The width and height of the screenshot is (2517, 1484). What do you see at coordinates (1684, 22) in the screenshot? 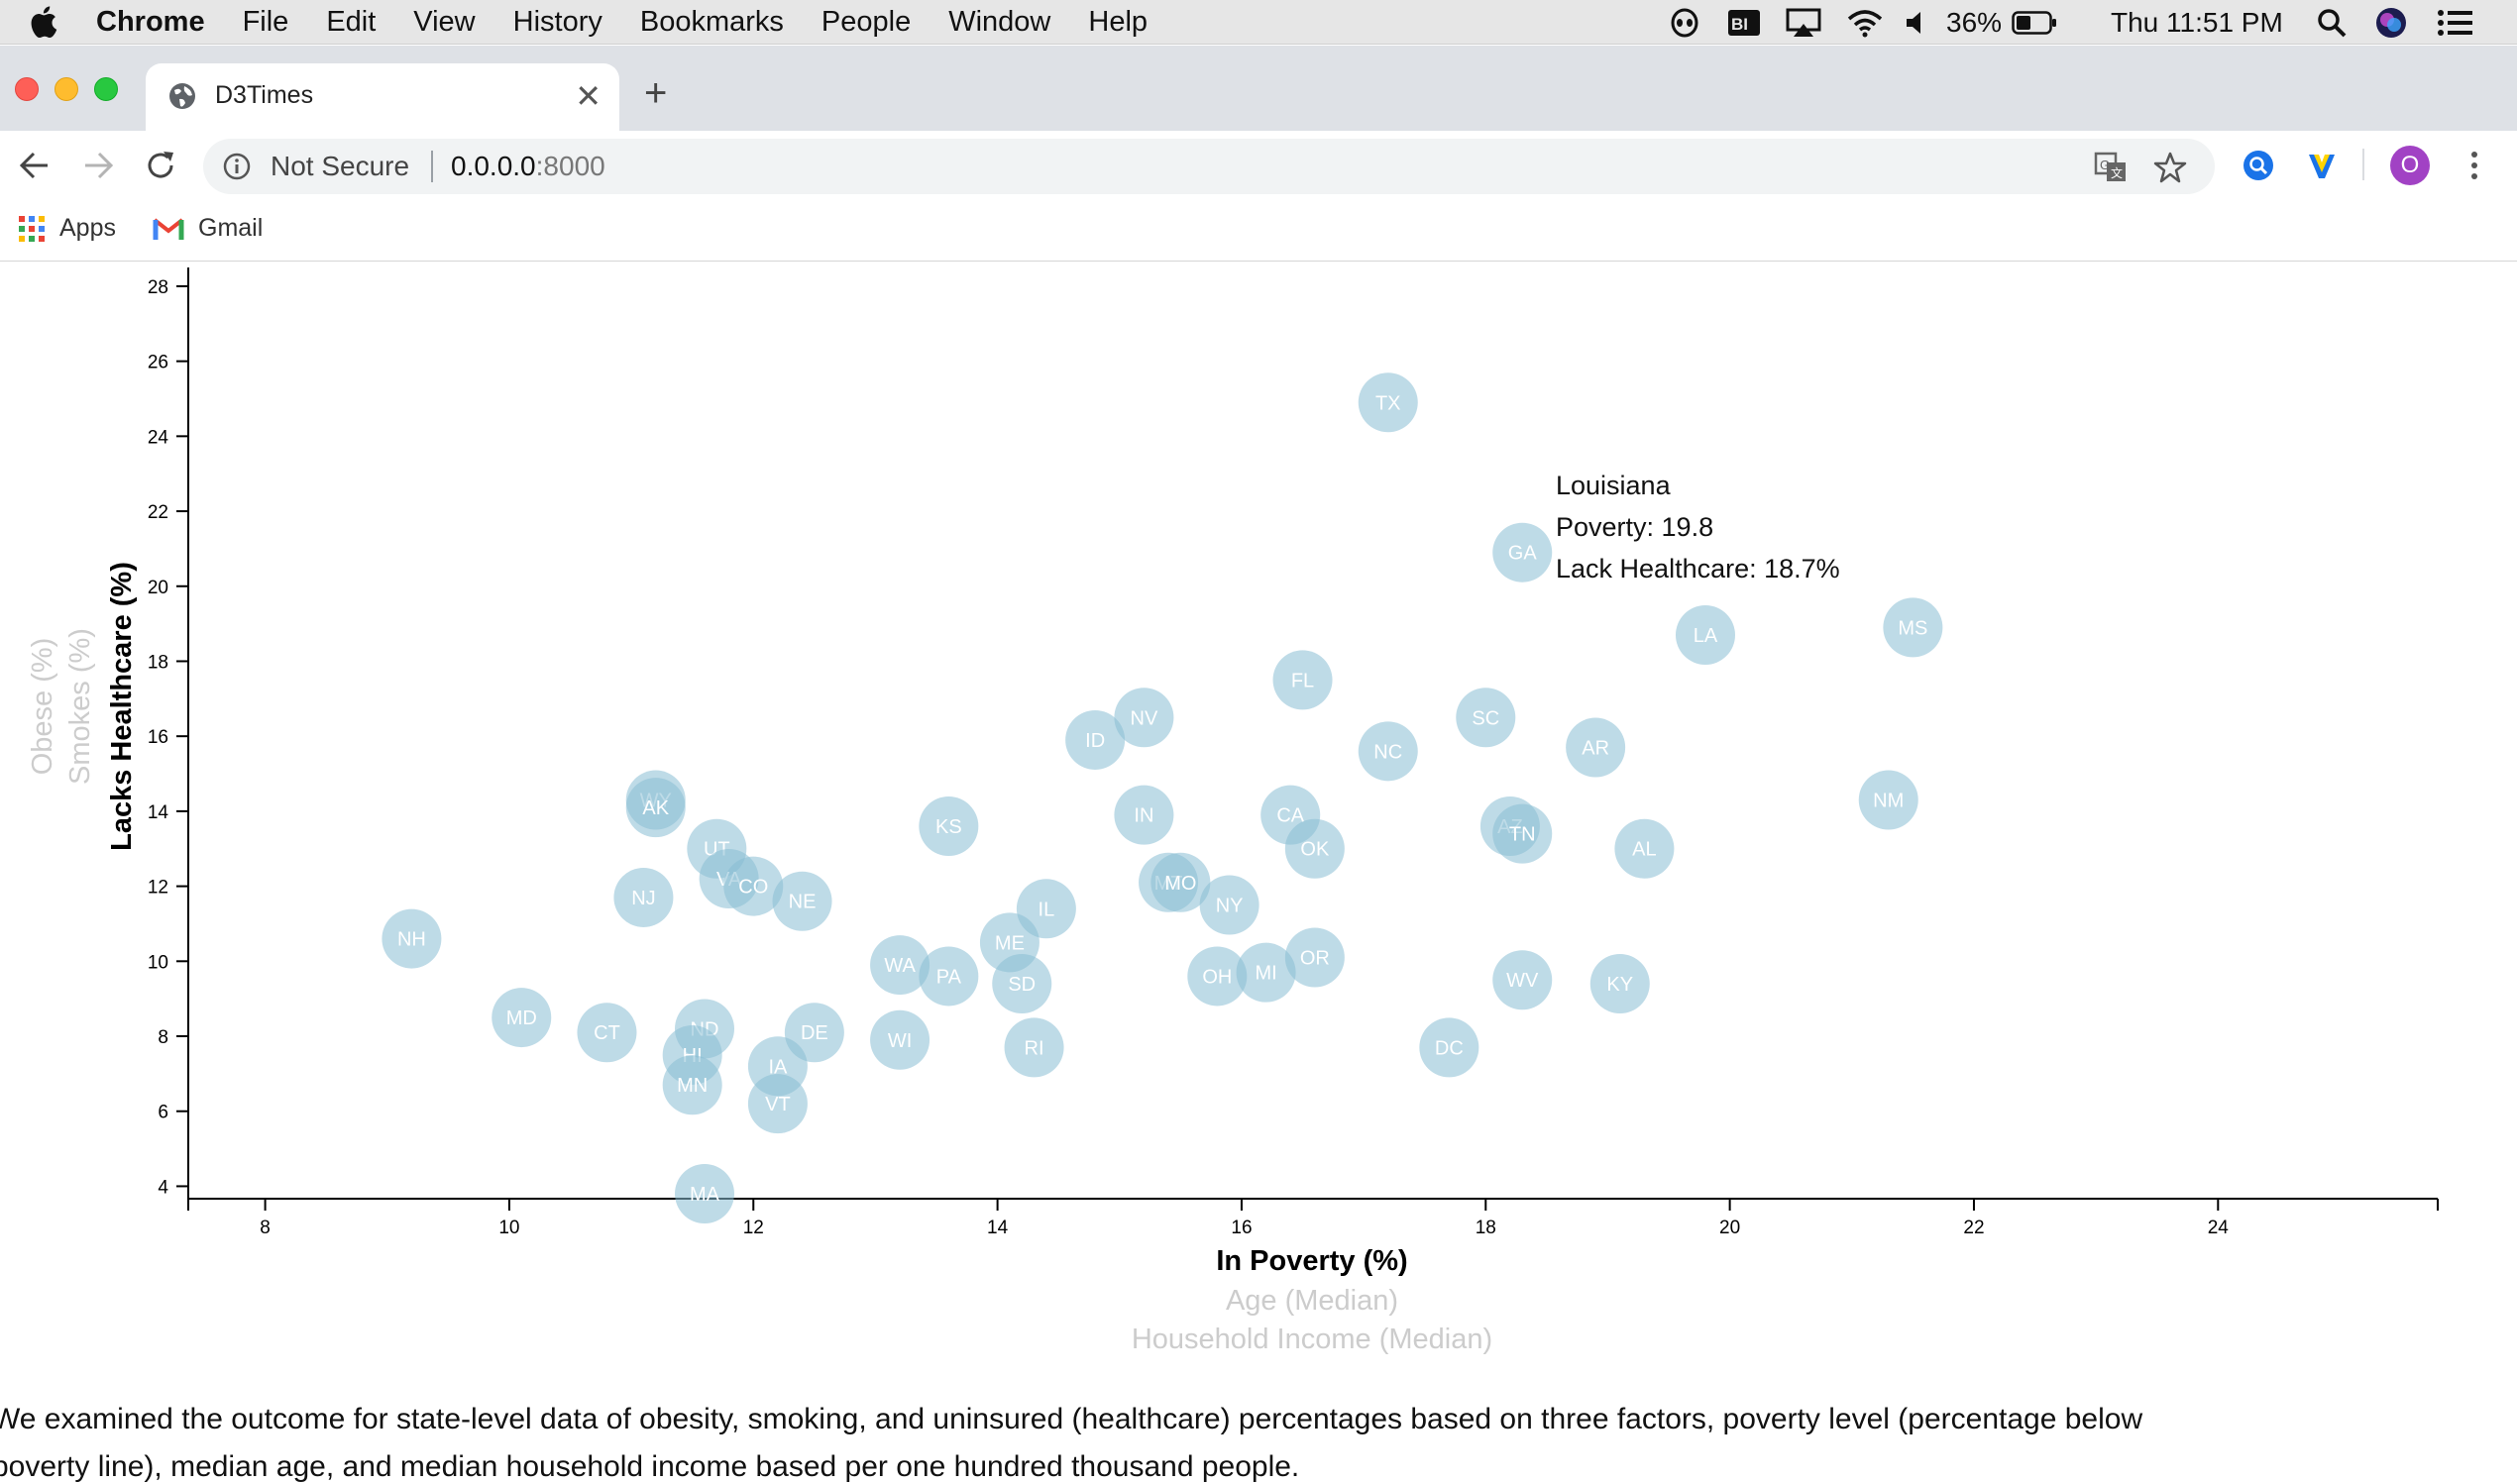
I see `alien-status-icon` at bounding box center [1684, 22].